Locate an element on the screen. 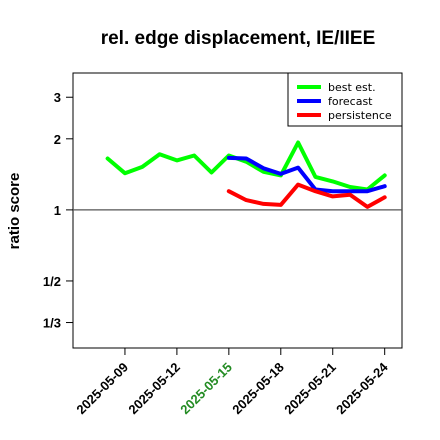 This screenshot has width=440, height=440. y-tick-label: 1/2 is located at coordinates (52, 281).